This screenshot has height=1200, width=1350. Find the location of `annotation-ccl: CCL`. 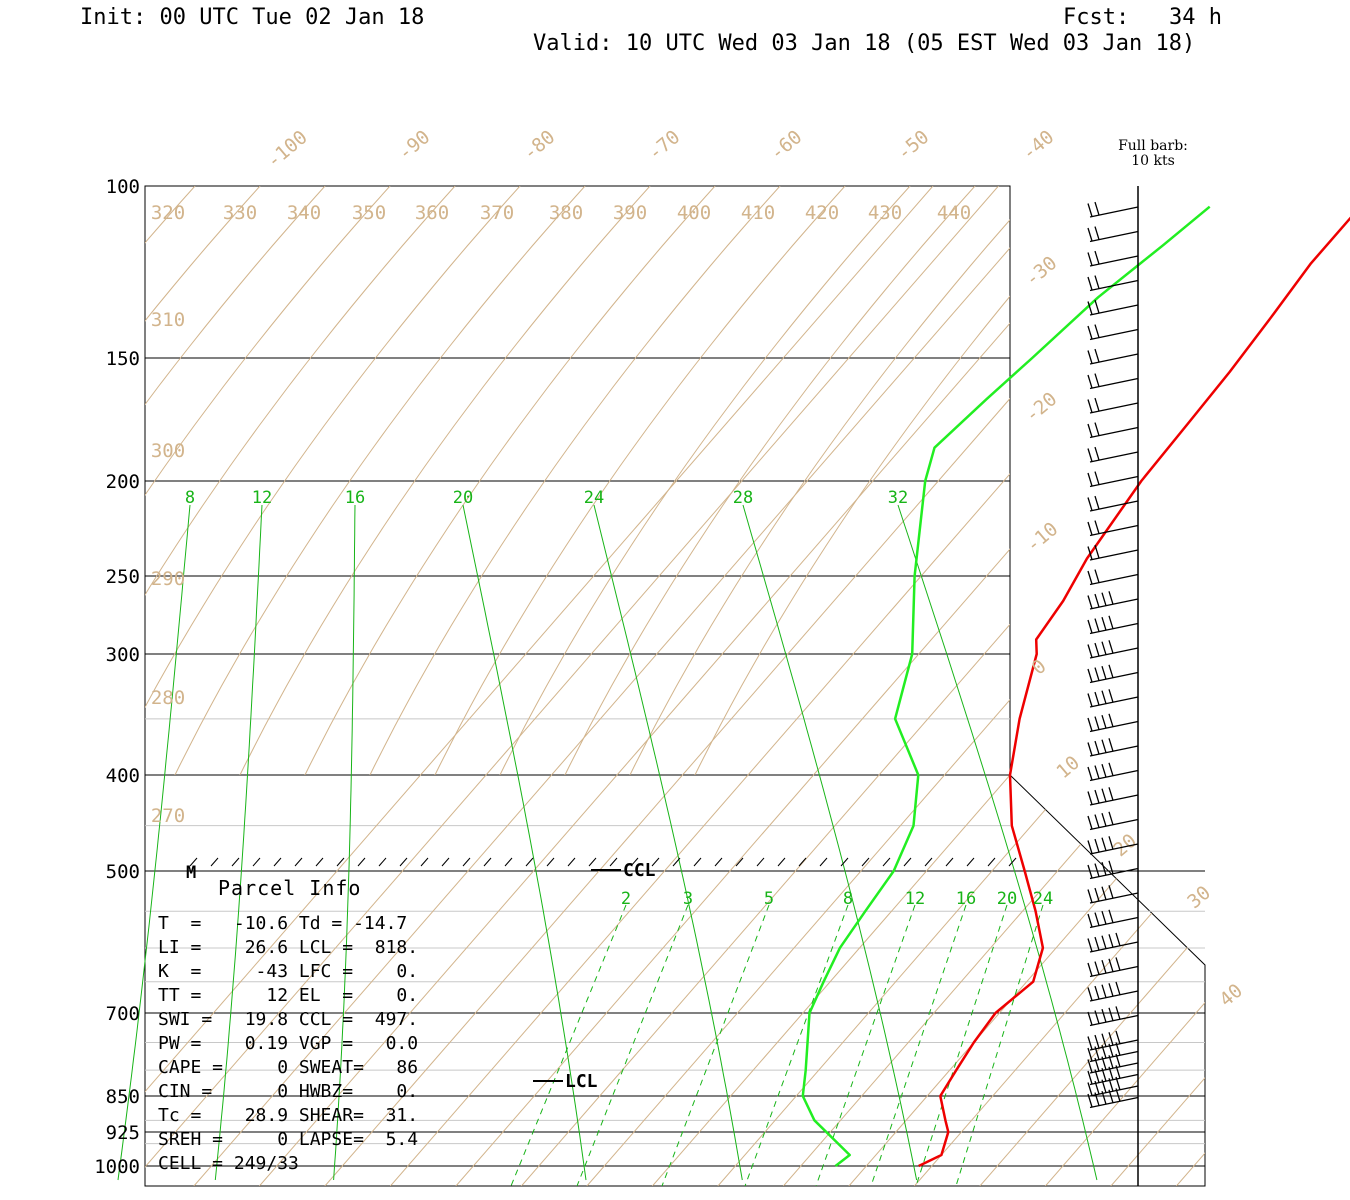

annotation-ccl: CCL is located at coordinates (639, 870).